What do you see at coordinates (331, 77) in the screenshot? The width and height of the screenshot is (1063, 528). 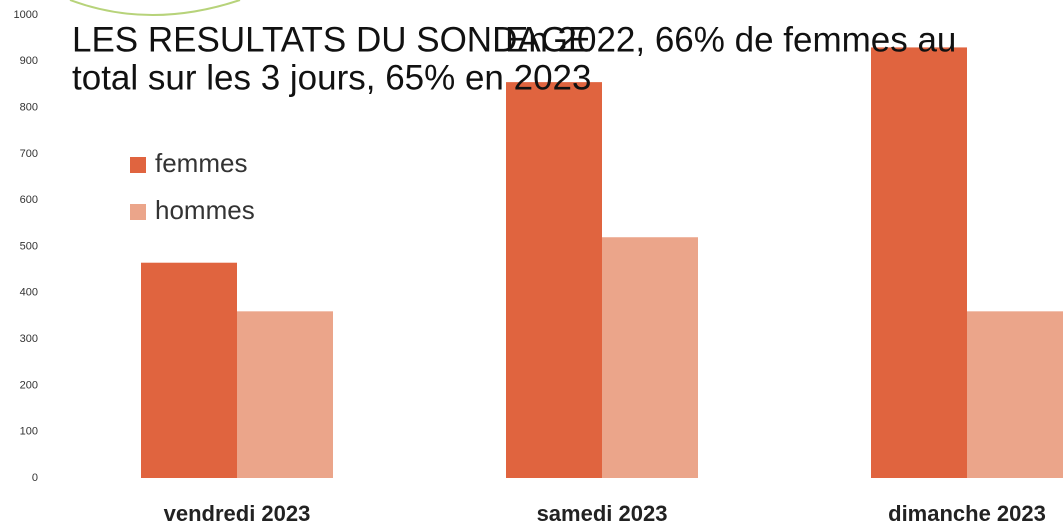 I see `annotation: total sur les 3 jours, 65% en 2023` at bounding box center [331, 77].